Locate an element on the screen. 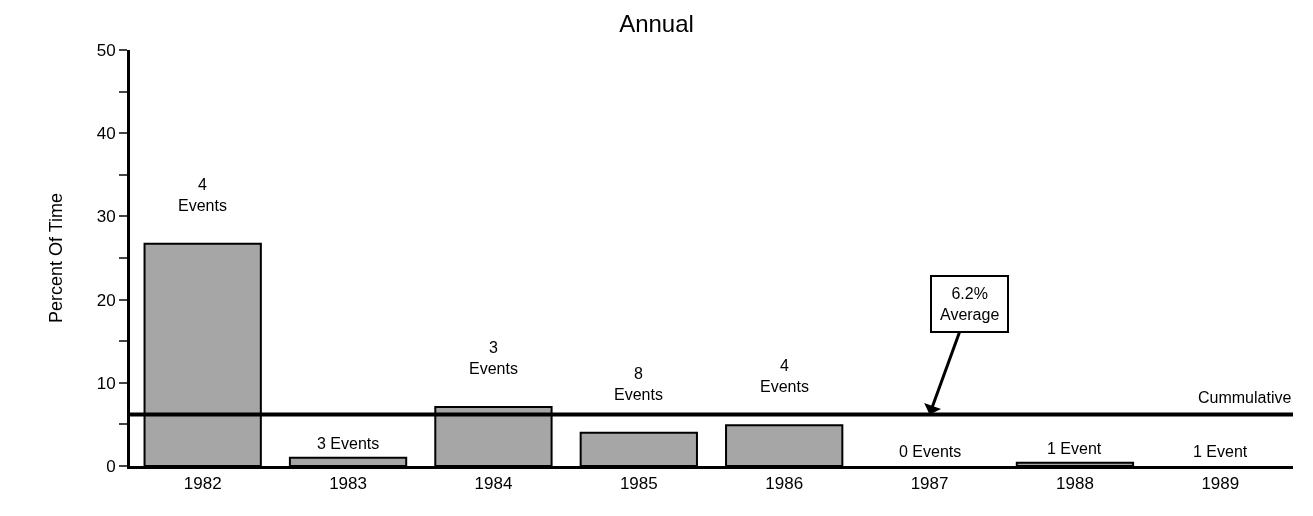 This screenshot has width=1313, height=516. chart-title: Annual is located at coordinates (656, 24).